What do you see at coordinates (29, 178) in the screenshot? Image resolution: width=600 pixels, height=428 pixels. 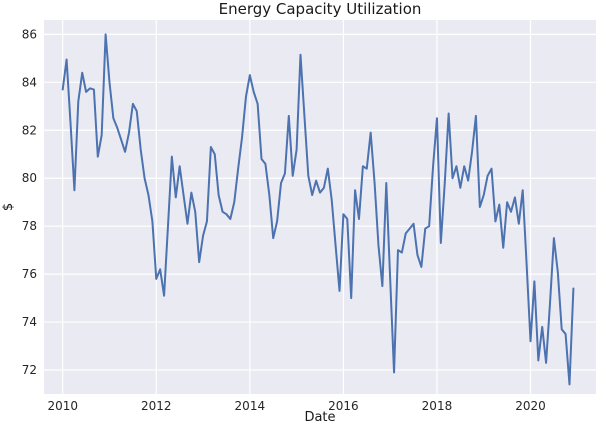 I see `y-tick-label: 80` at bounding box center [29, 178].